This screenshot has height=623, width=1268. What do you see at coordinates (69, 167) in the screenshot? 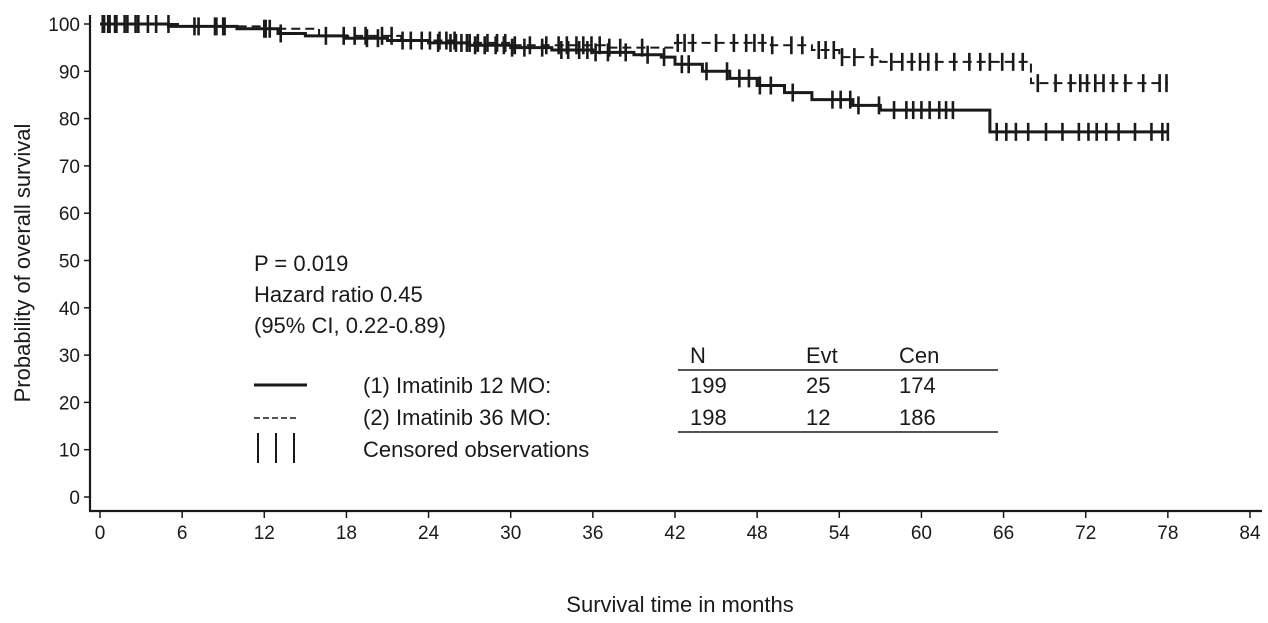
I see `y-tick-label: 70` at bounding box center [69, 167].